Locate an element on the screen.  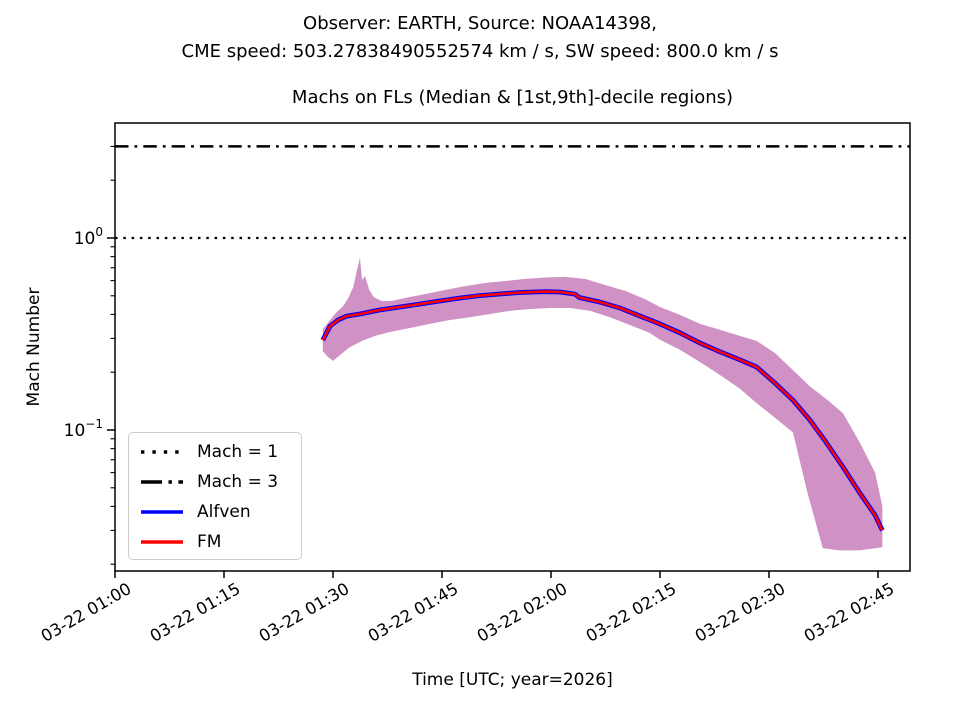
y-tick-label: 10⁰ is located at coordinates (88, 237).